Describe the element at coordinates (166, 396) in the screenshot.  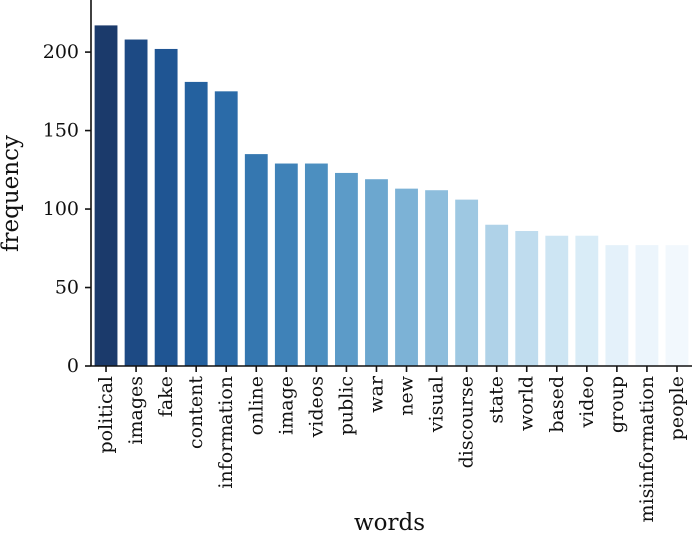
I see `x-tick-label: fake` at that location.